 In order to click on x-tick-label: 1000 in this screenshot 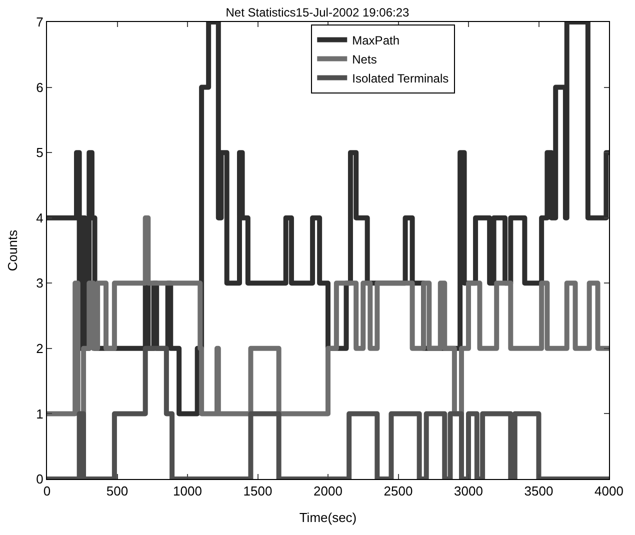, I will do `click(187, 491)`.